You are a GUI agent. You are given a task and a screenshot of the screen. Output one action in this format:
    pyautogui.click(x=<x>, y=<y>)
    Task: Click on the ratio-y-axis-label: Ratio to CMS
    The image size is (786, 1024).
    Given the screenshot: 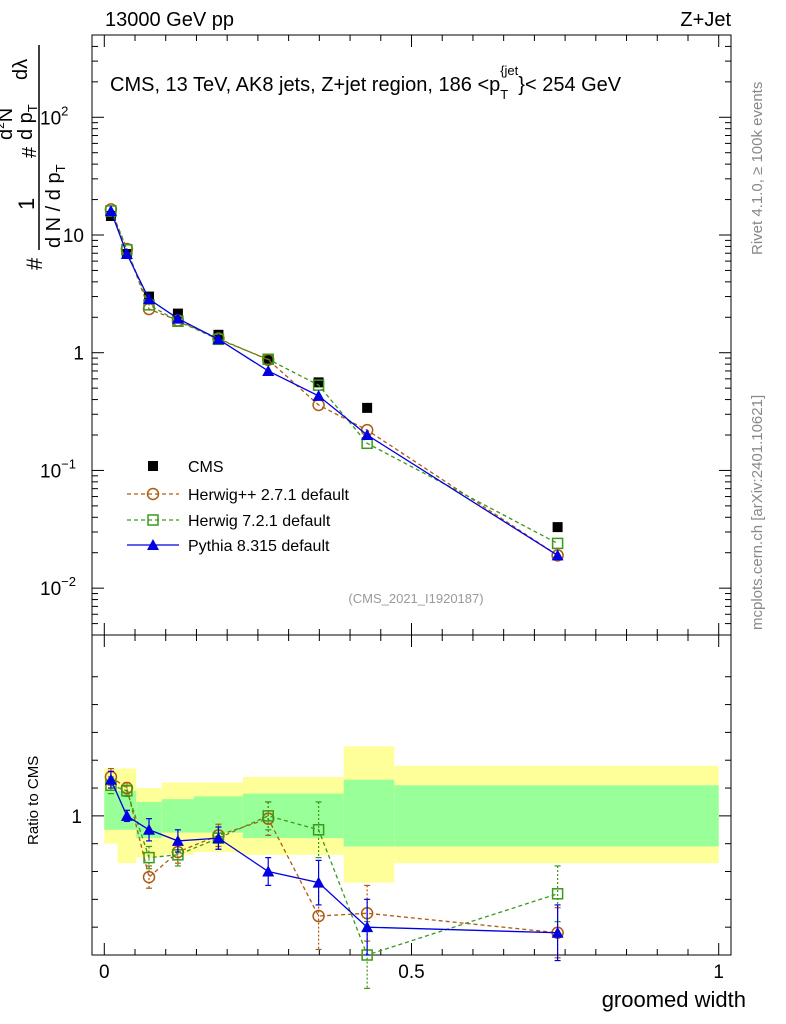 What is the action you would take?
    pyautogui.click(x=33, y=800)
    